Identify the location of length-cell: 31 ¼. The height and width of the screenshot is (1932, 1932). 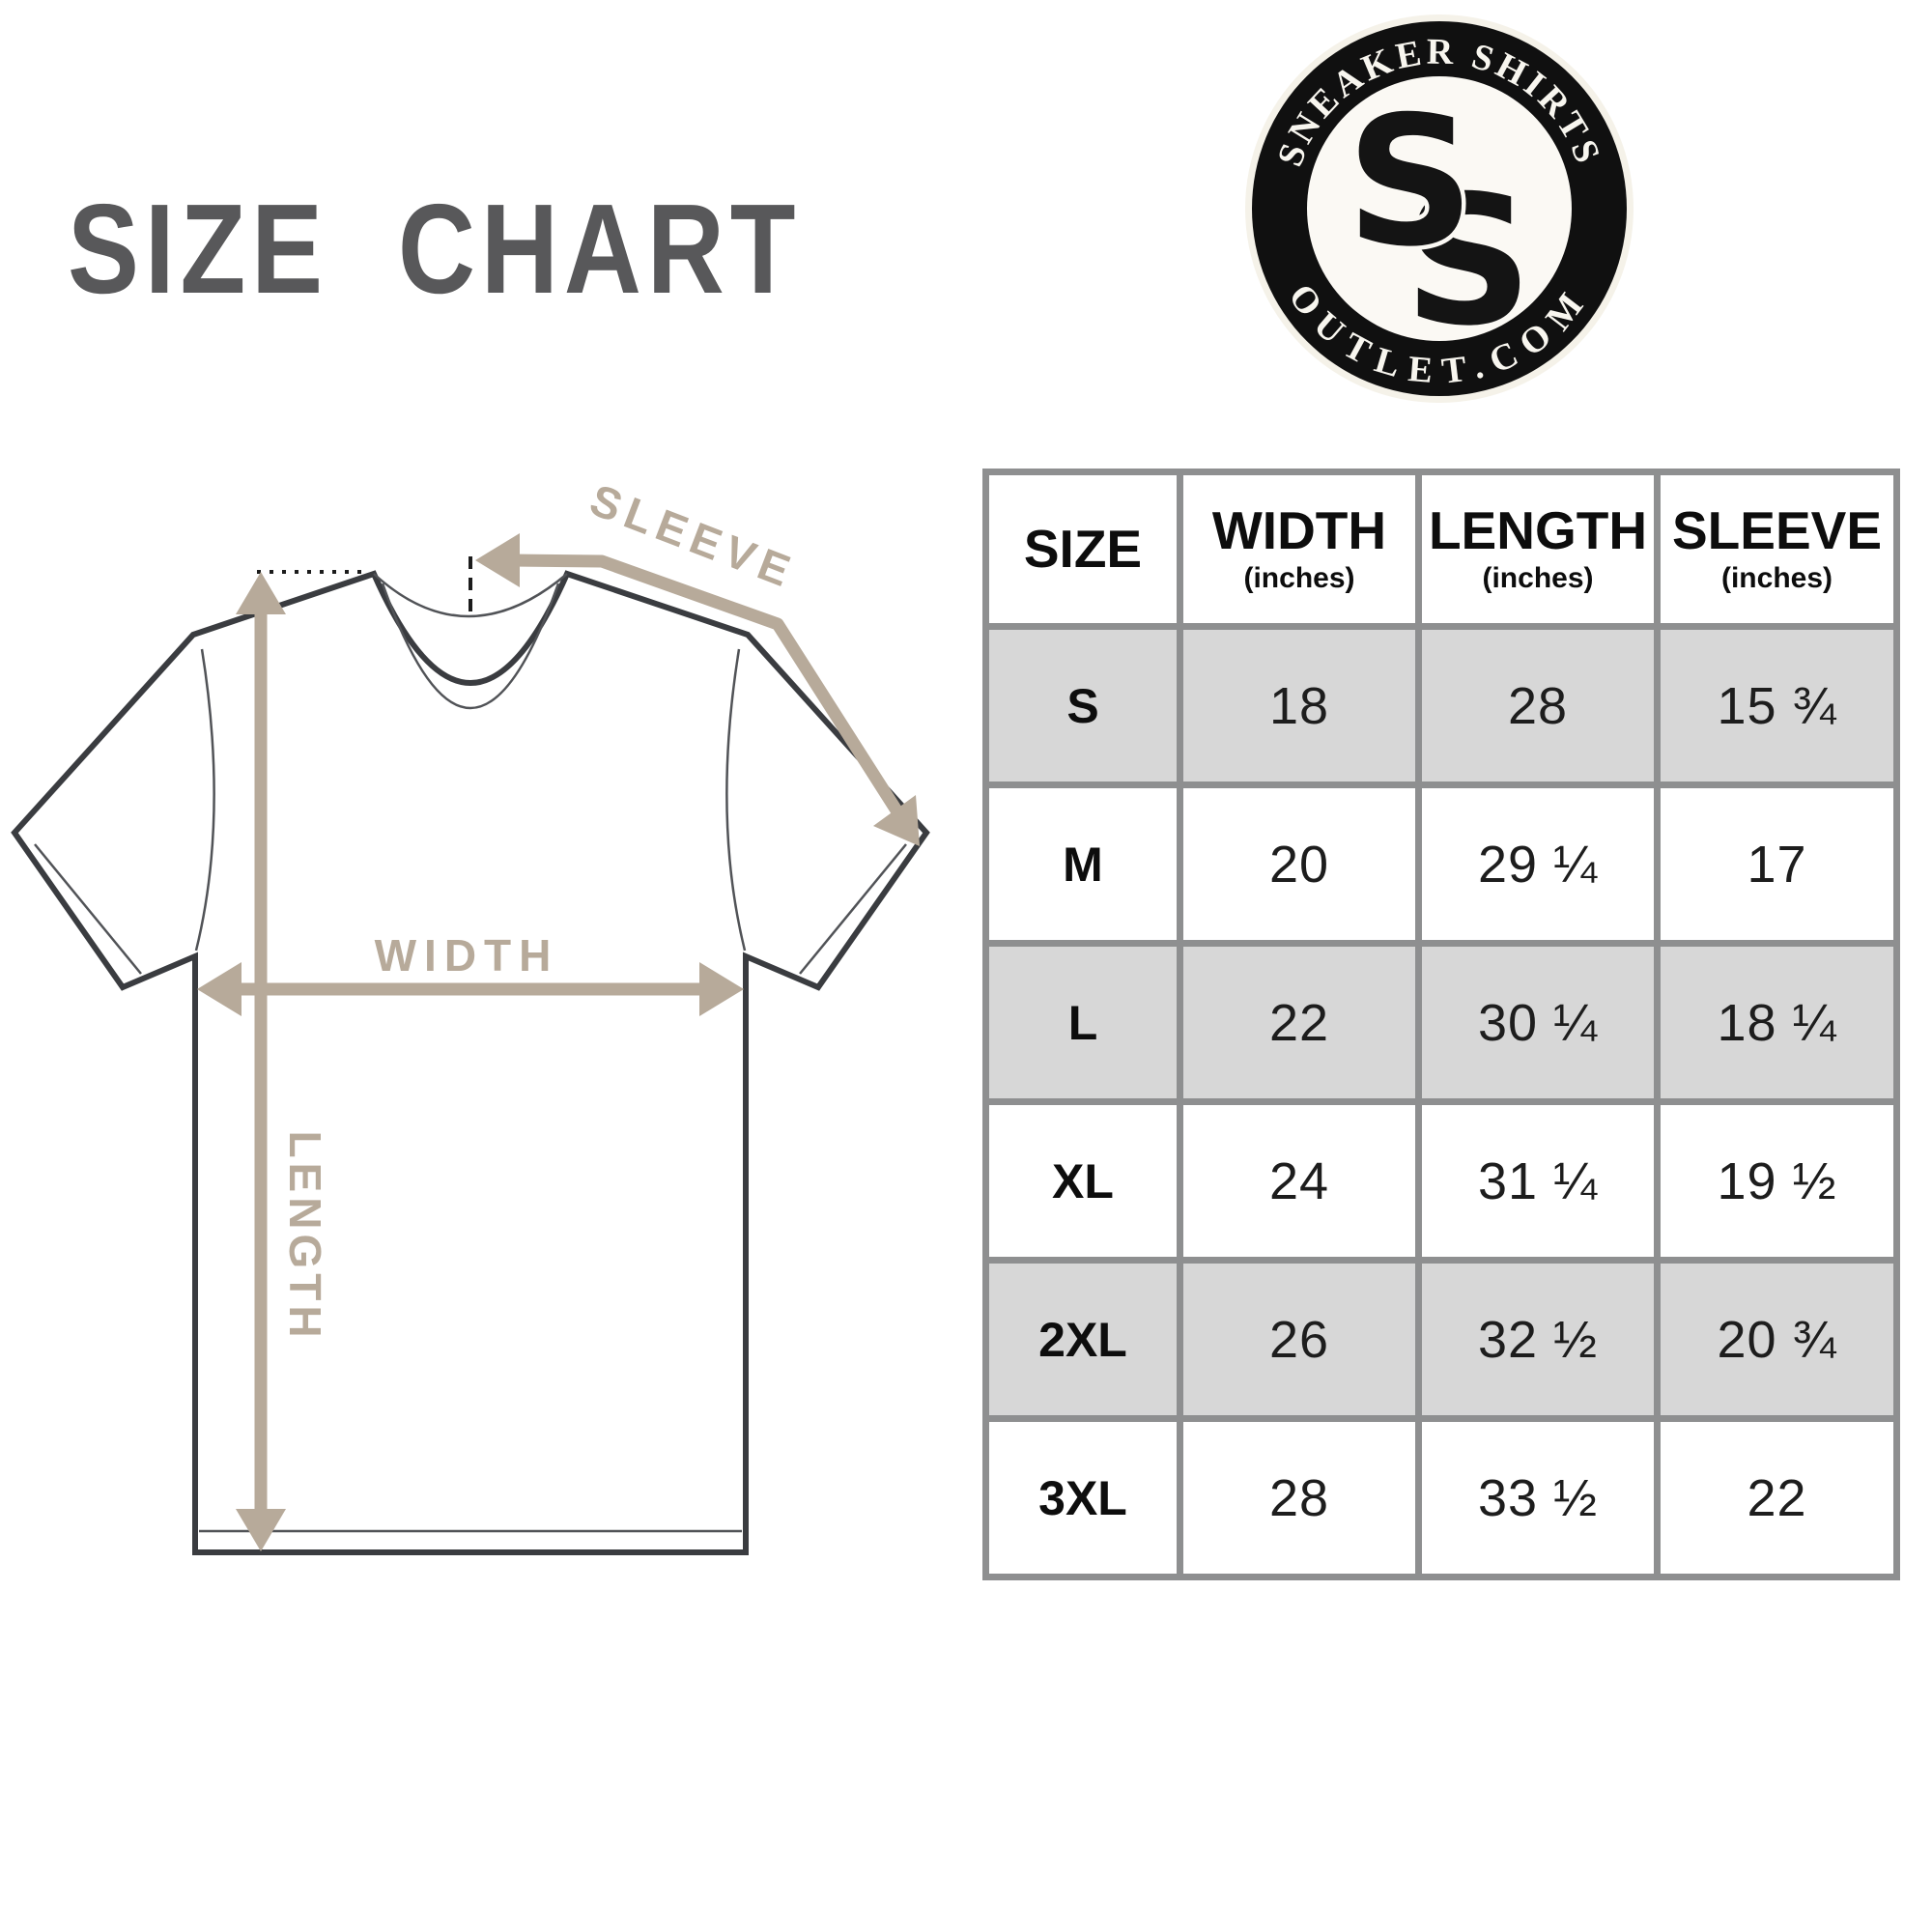
(1538, 1181).